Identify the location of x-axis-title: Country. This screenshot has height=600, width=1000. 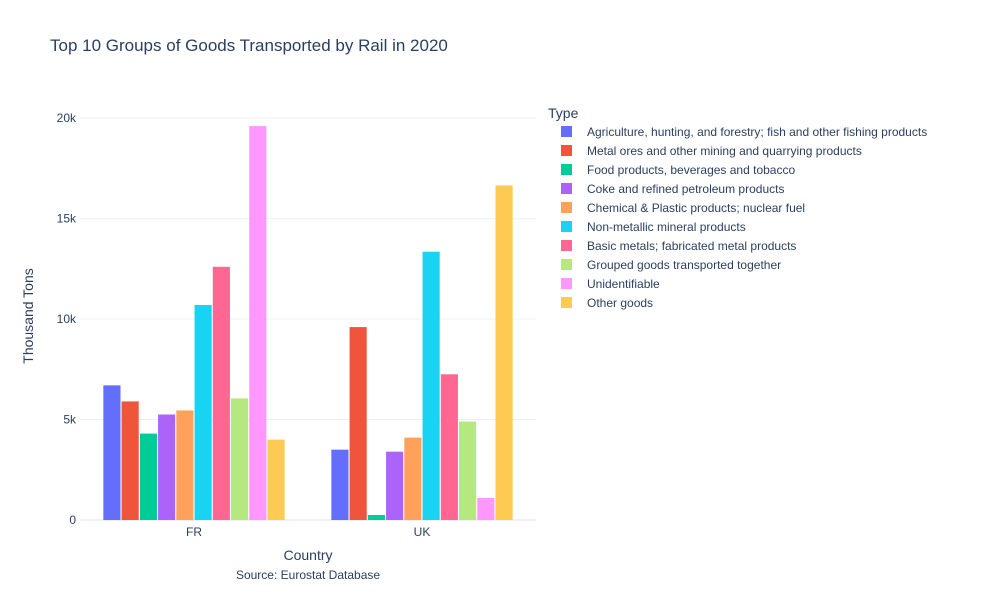
(307, 555).